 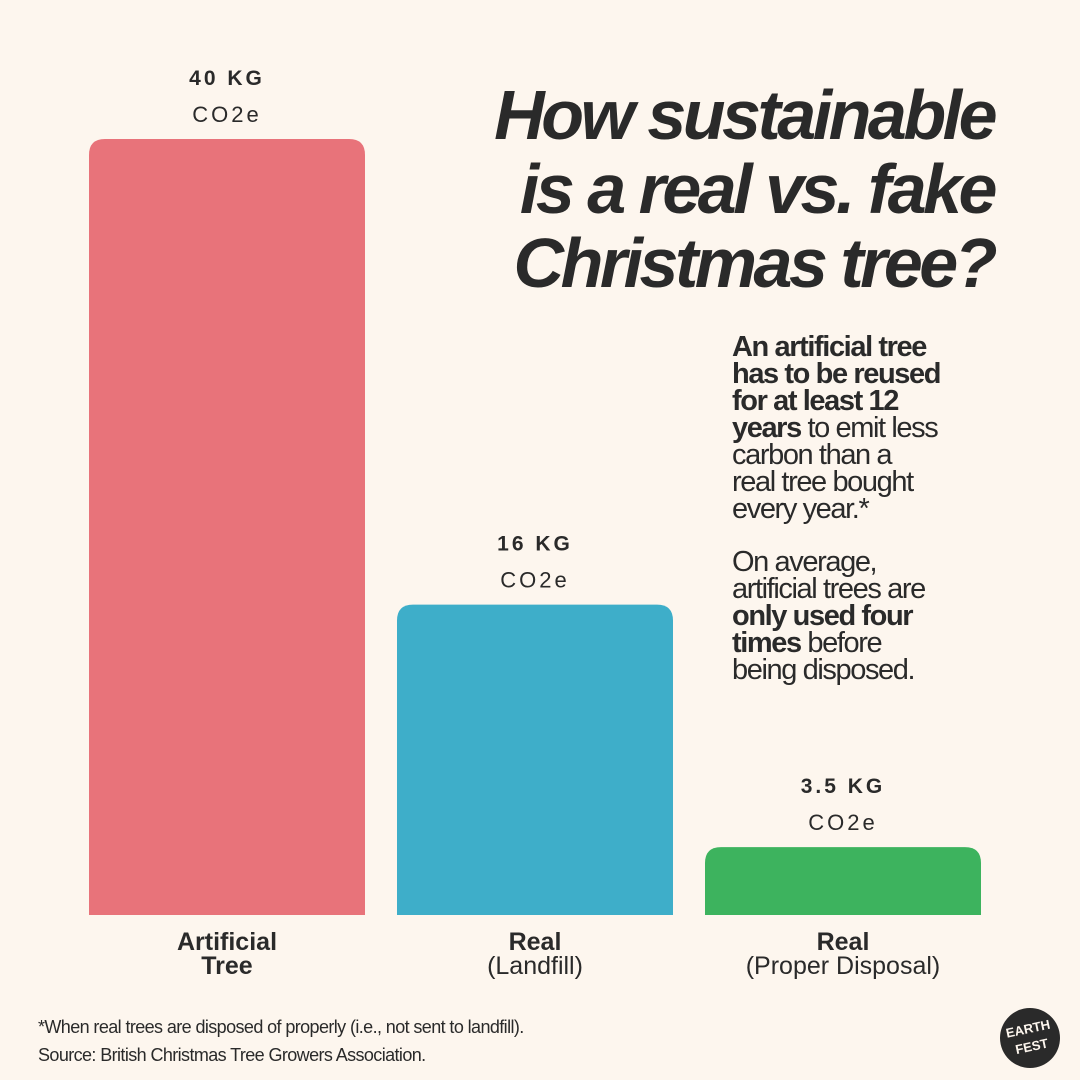 What do you see at coordinates (805, 562) in the screenshot?
I see `note-lead-1: On average,` at bounding box center [805, 562].